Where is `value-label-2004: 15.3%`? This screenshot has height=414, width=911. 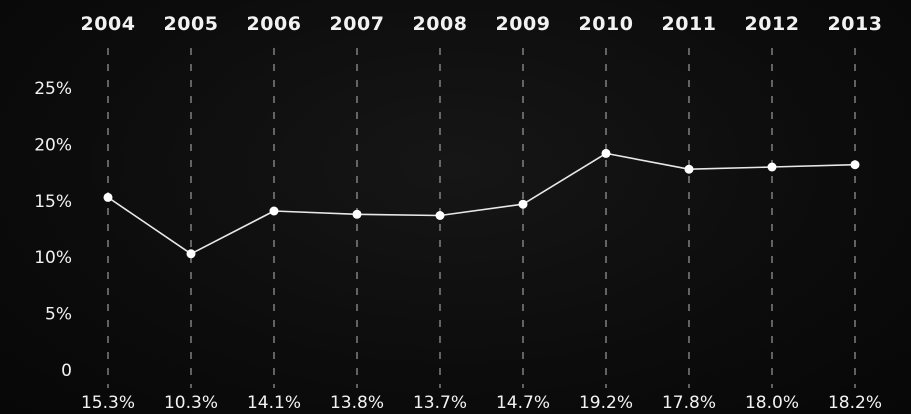
value-label-2004: 15.3% is located at coordinates (108, 403).